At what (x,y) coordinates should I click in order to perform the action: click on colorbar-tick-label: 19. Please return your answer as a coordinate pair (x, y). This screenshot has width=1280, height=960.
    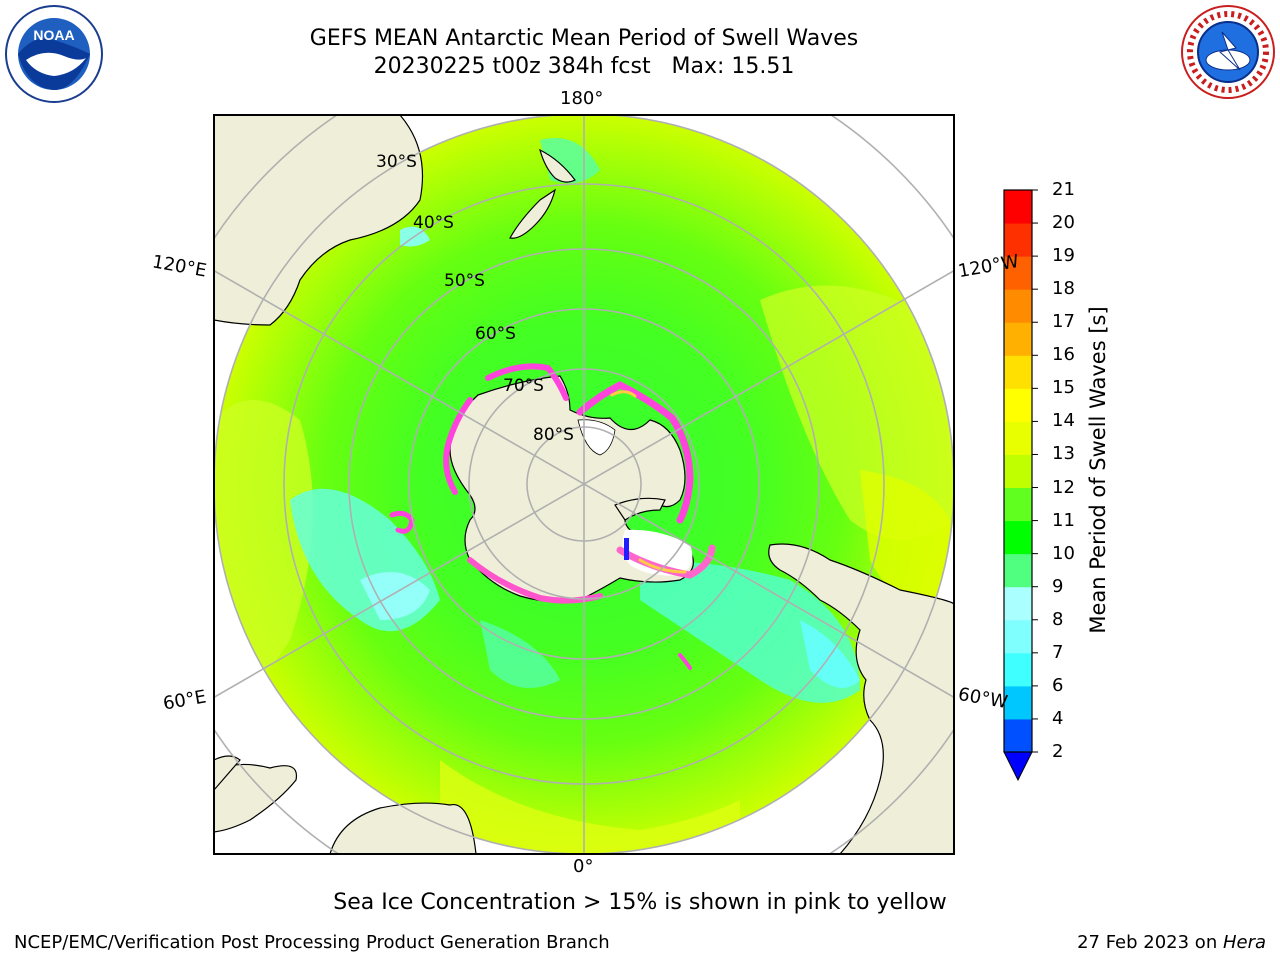
    Looking at the image, I should click on (1063, 256).